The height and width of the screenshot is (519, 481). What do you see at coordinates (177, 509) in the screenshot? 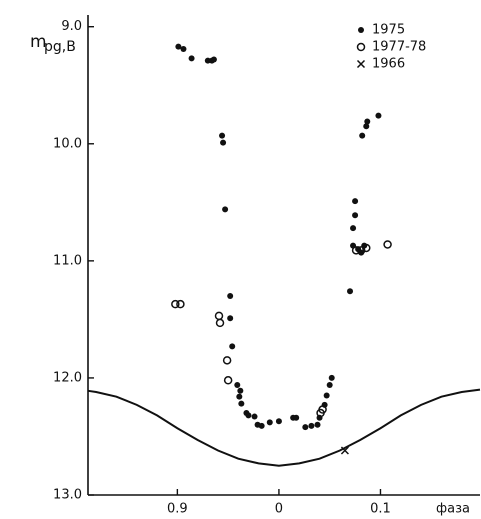
I see `x-tick-label: 0.9` at bounding box center [177, 509].